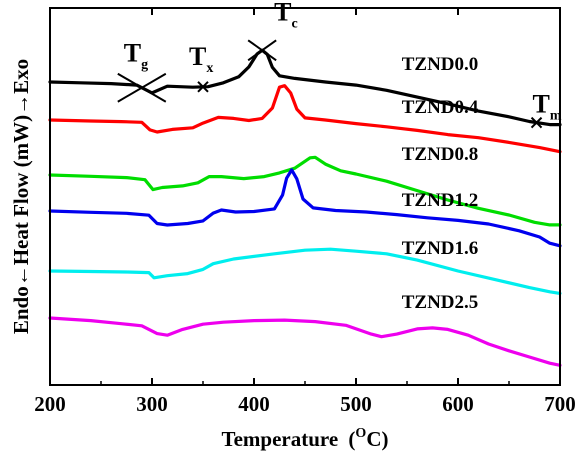  I want to click on annotation-tx-label: Tx, so click(201, 59).